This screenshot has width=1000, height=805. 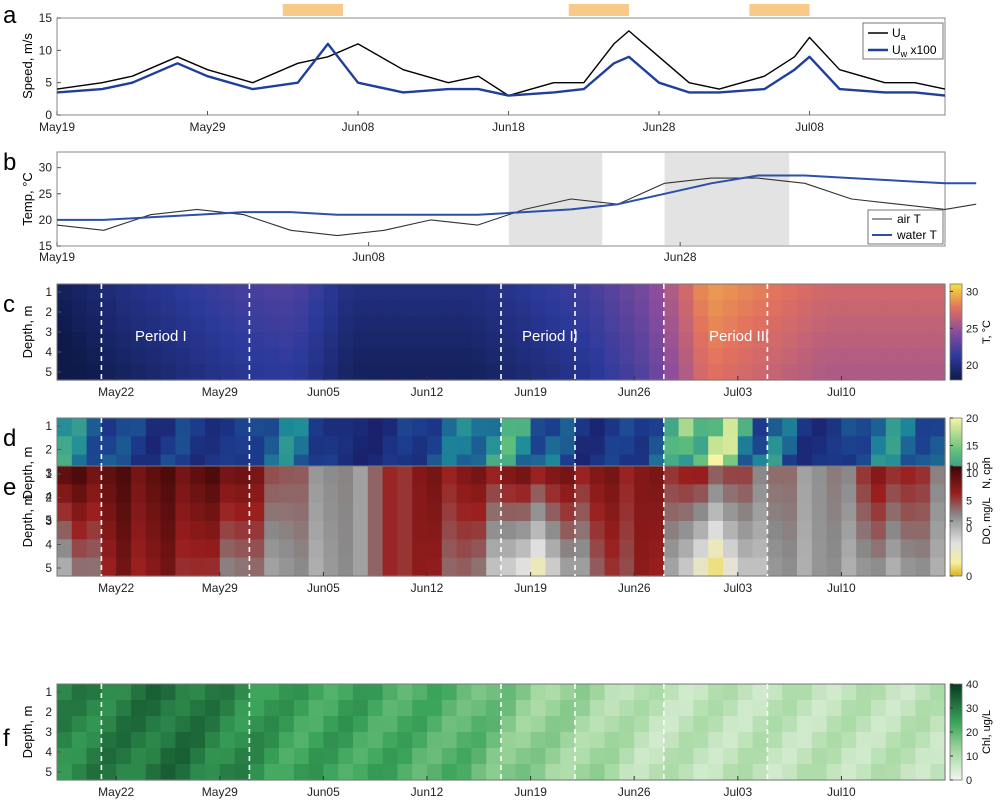 What do you see at coordinates (48, 732) in the screenshot?
I see `y-tick-label-3: 3` at bounding box center [48, 732].